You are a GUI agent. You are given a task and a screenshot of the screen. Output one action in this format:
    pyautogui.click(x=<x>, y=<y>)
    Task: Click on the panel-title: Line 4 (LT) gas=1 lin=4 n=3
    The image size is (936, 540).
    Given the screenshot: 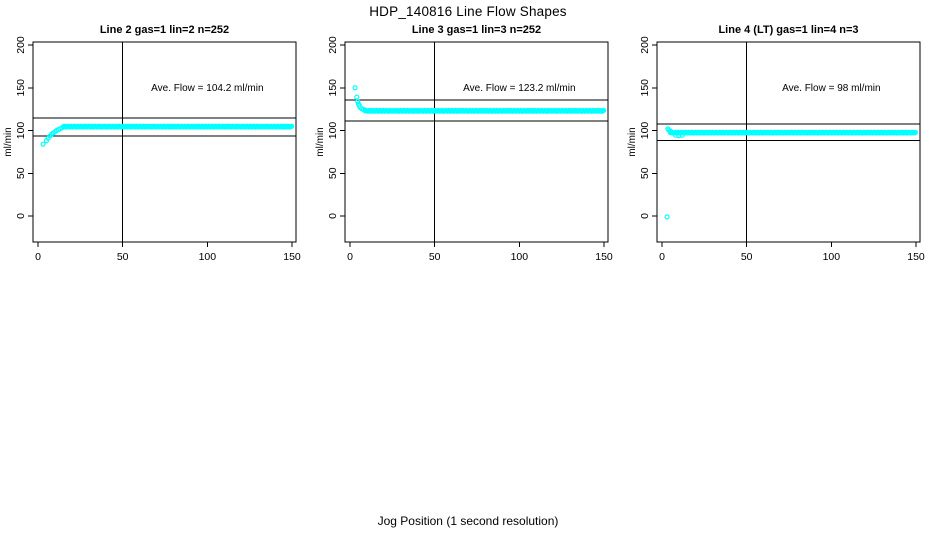 What is the action you would take?
    pyautogui.click(x=788, y=30)
    